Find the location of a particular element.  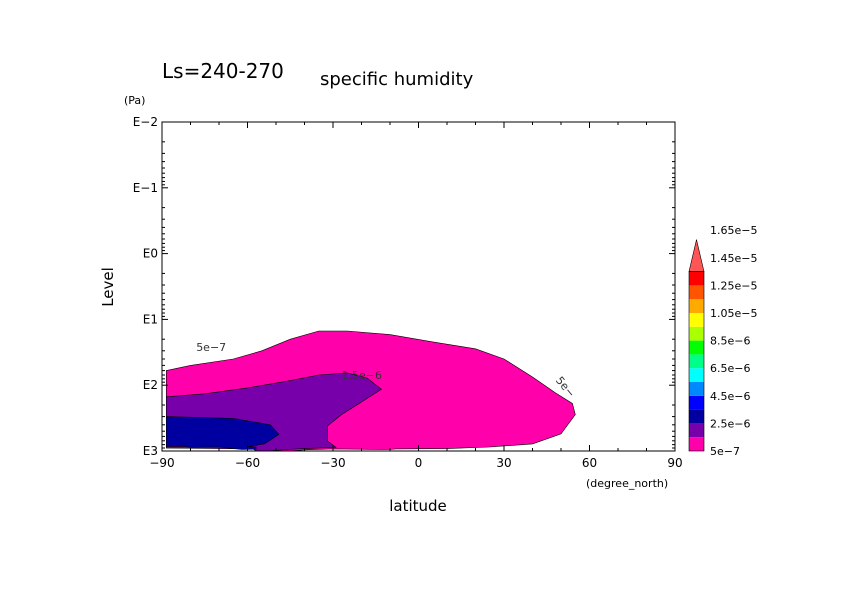

x-tick-label: 0 is located at coordinates (419, 463).